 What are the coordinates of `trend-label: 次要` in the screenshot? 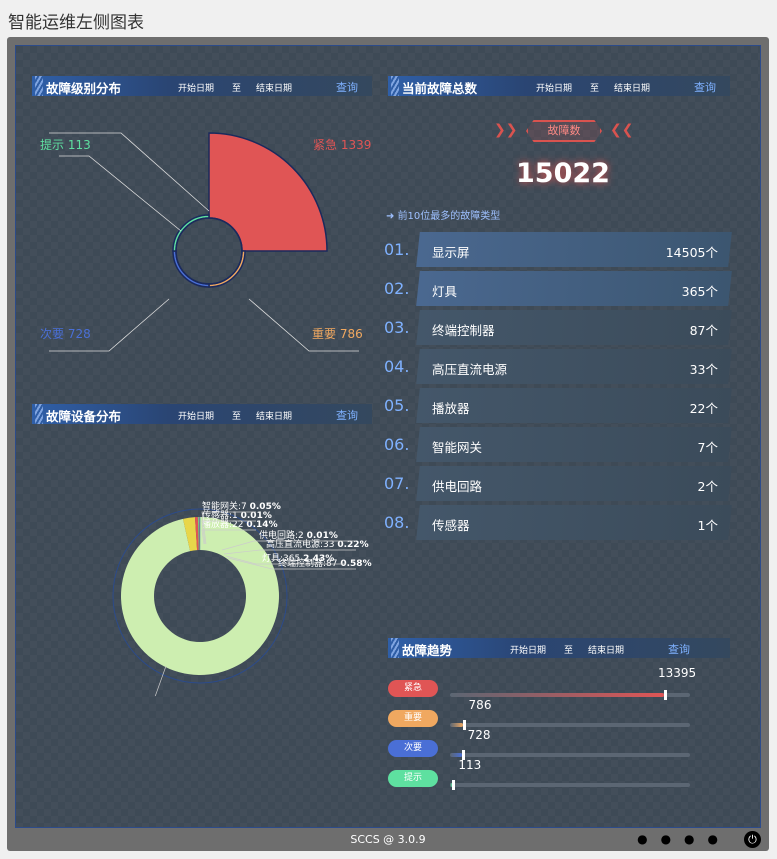 It's located at (413, 748).